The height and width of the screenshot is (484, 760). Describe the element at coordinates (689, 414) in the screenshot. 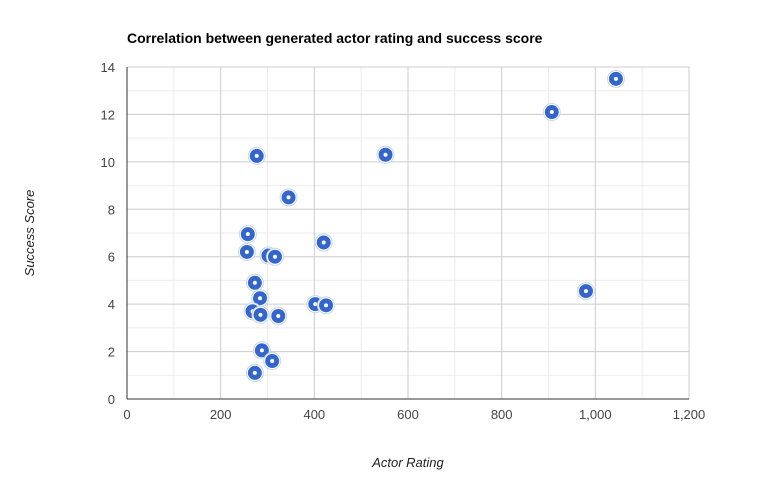

I see `x-tick-label: 1,200` at that location.